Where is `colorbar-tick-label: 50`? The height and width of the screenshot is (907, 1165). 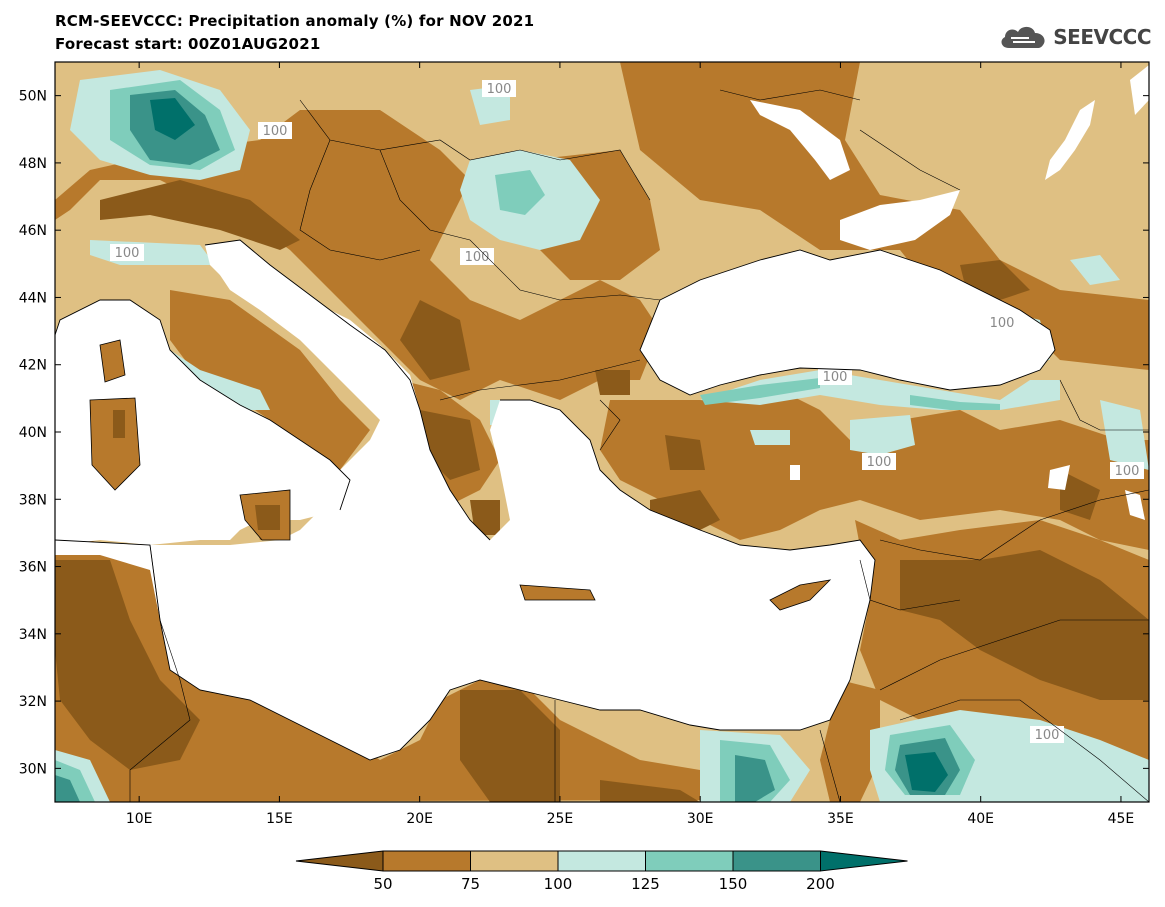
colorbar-tick-label: 50 is located at coordinates (382, 884).